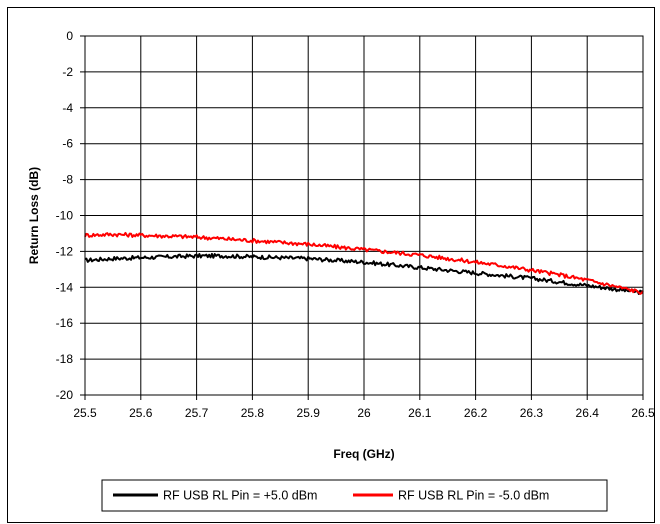 This screenshot has height=524, width=660. I want to click on x-tick-label: 25.5, so click(85, 413).